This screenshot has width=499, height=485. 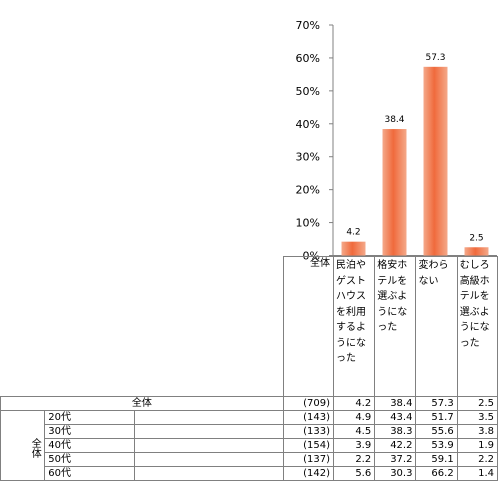 I want to click on row-n: (709), so click(x=308, y=403).